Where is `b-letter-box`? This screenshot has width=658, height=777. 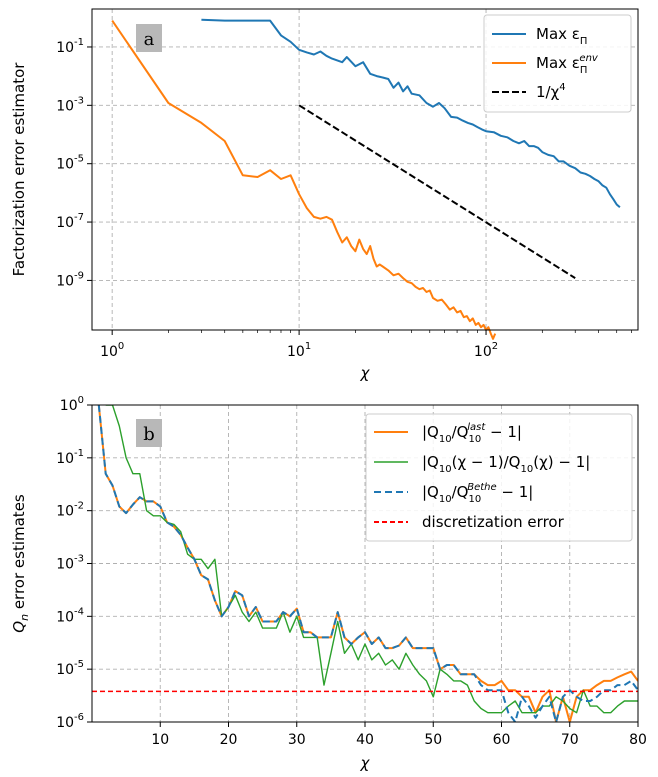 b-letter-box is located at coordinates (149, 433).